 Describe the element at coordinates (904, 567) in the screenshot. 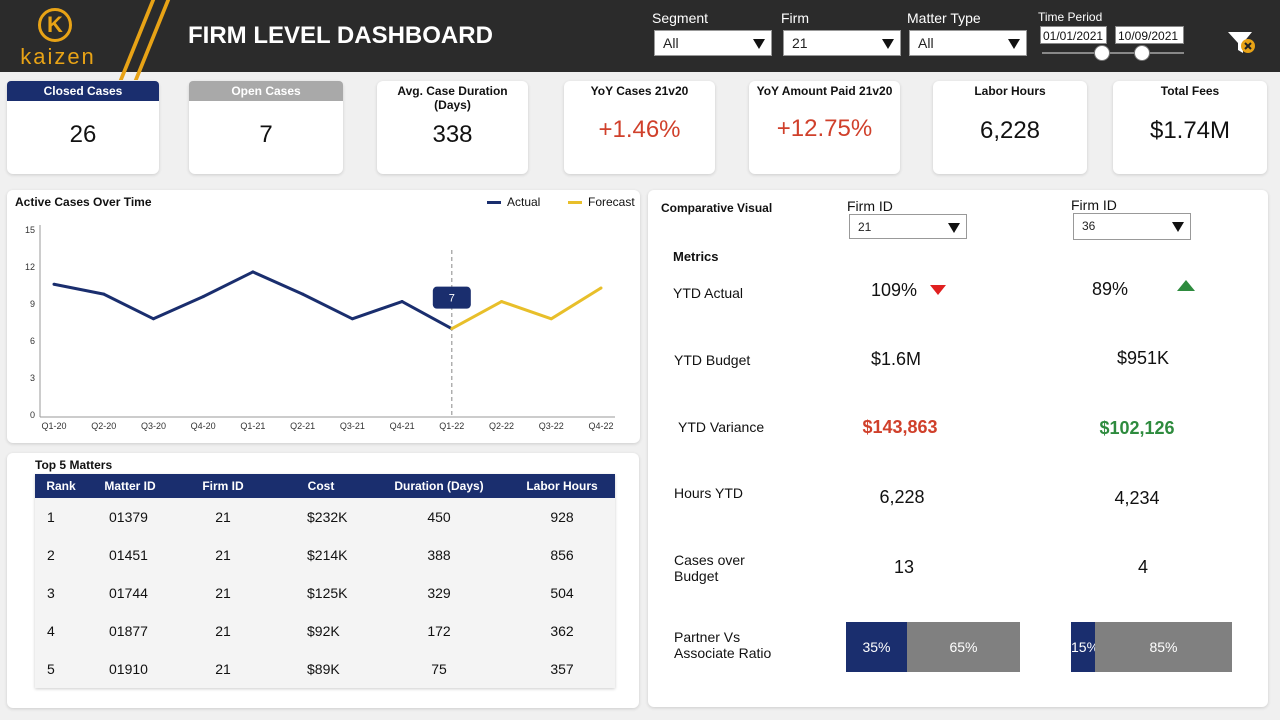

I see `firm-a-cases-over-budget: 13` at that location.